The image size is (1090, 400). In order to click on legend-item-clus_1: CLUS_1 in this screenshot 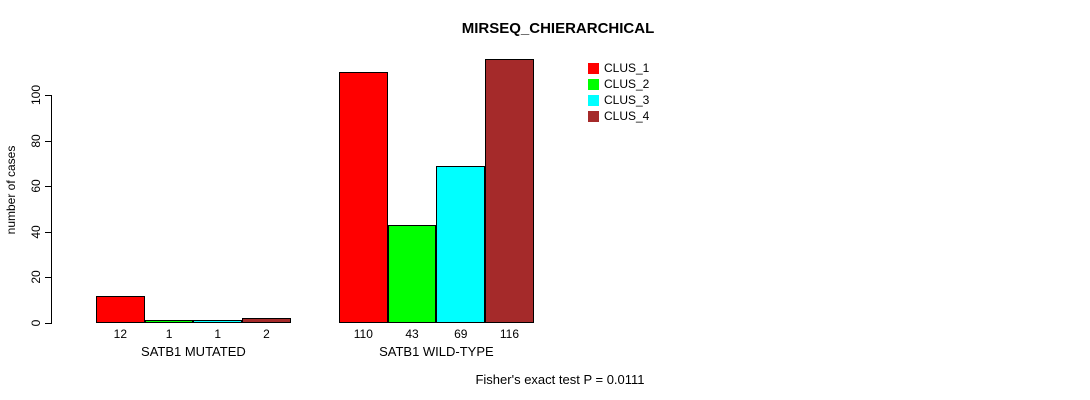, I will do `click(618, 68)`.